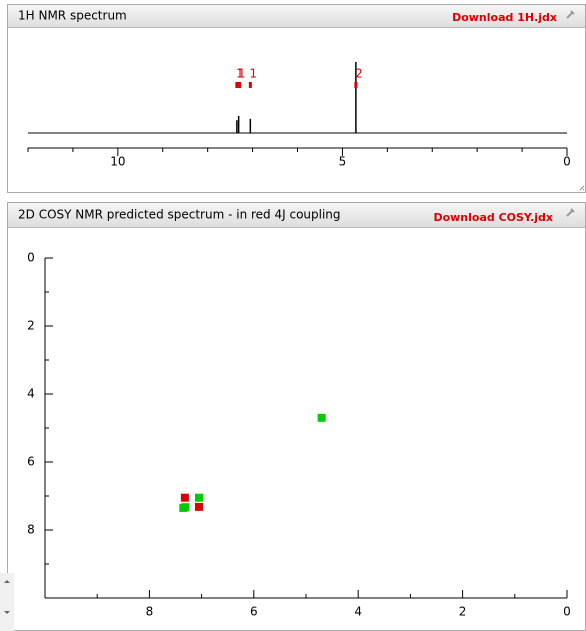 The image size is (586, 631). What do you see at coordinates (31, 326) in the screenshot?
I see `y-tick-label: 2` at bounding box center [31, 326].